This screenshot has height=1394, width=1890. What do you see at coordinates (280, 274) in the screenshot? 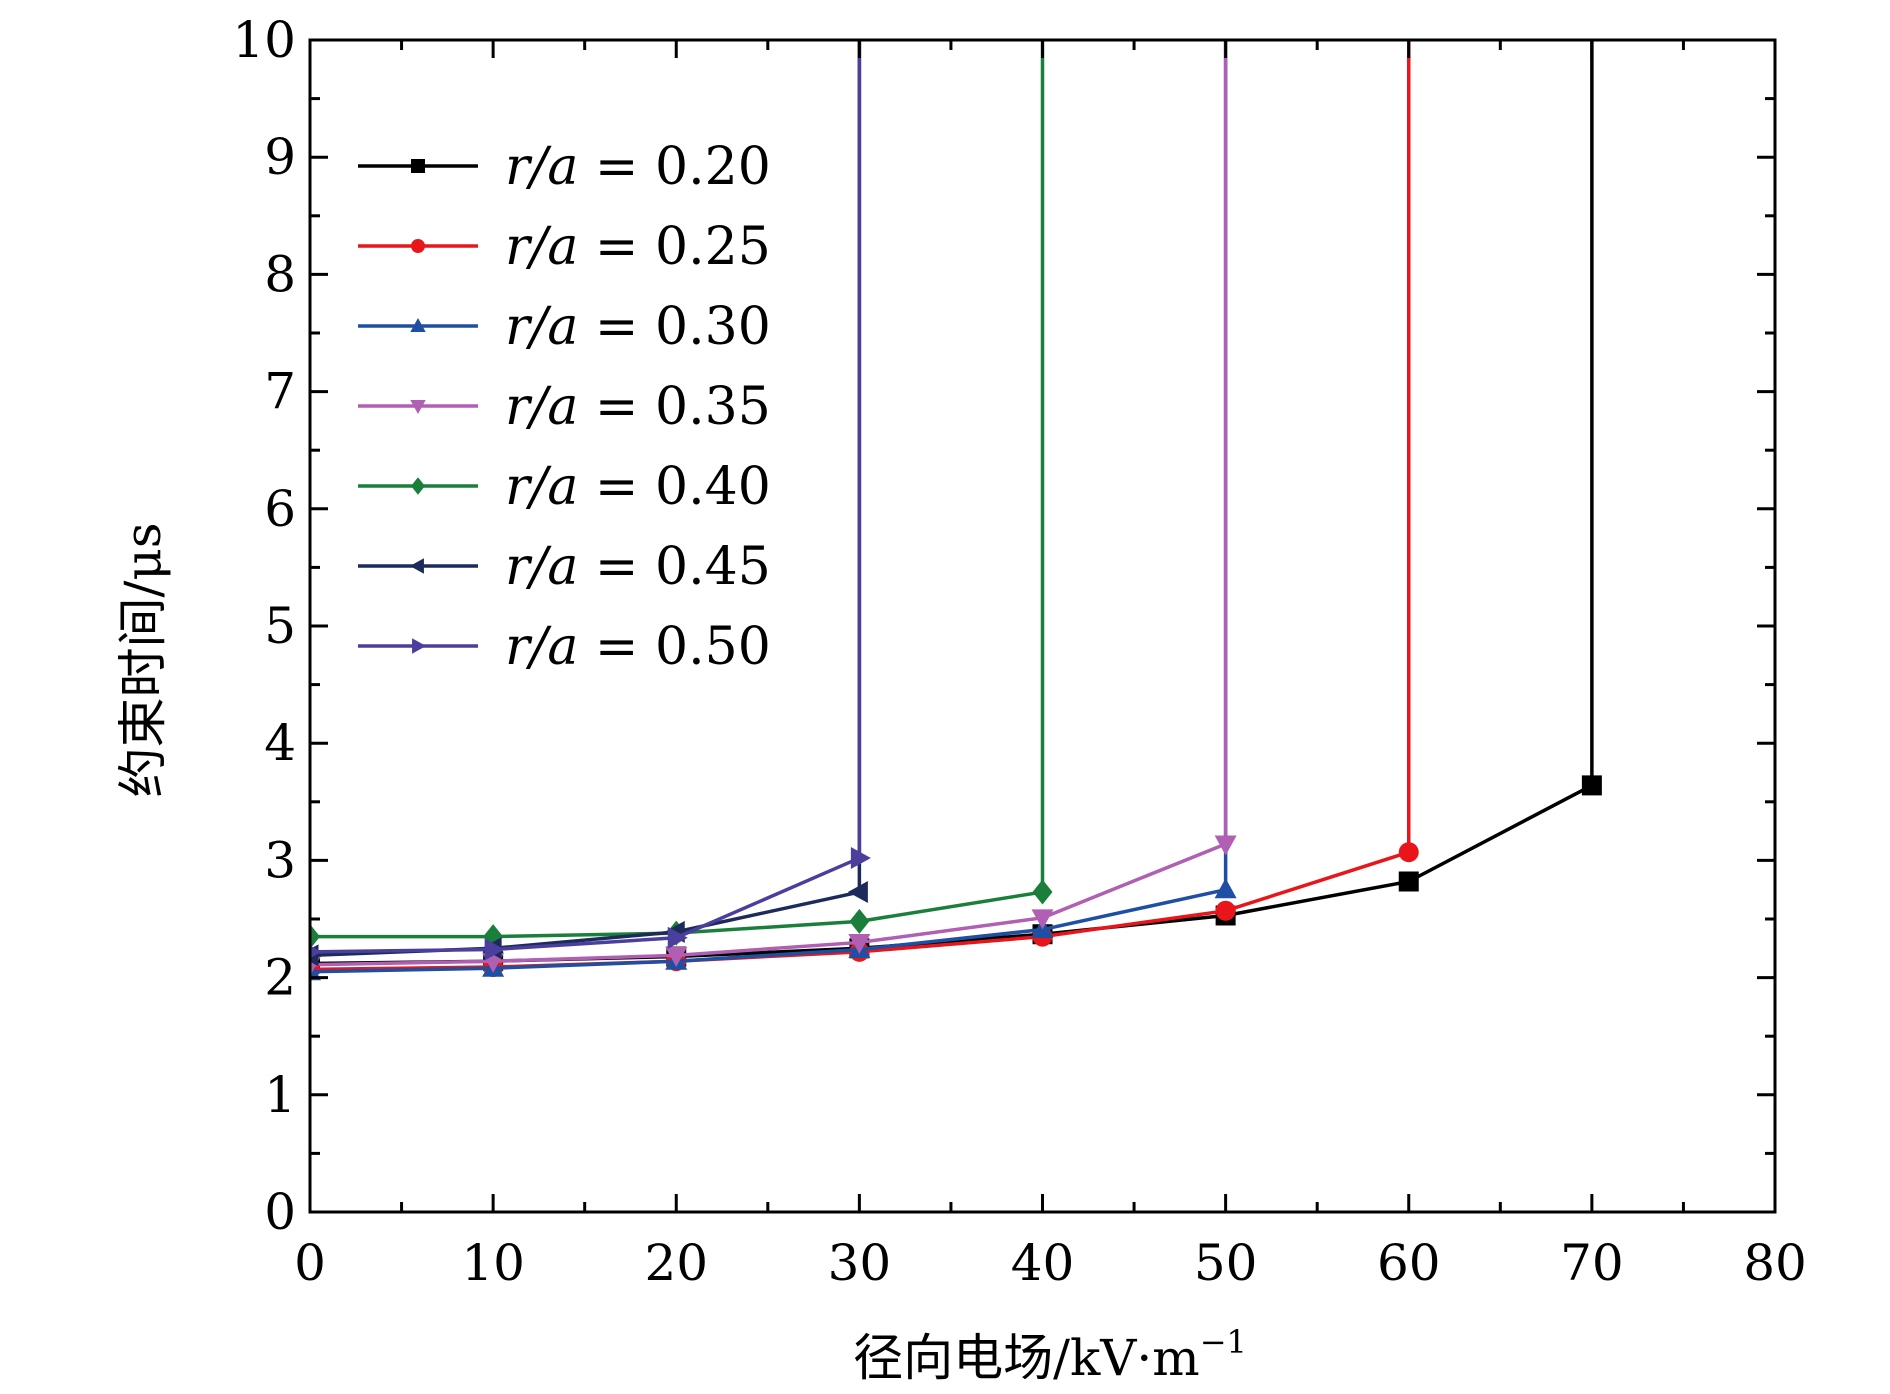
I see `y-tick-label: 8` at bounding box center [280, 274].